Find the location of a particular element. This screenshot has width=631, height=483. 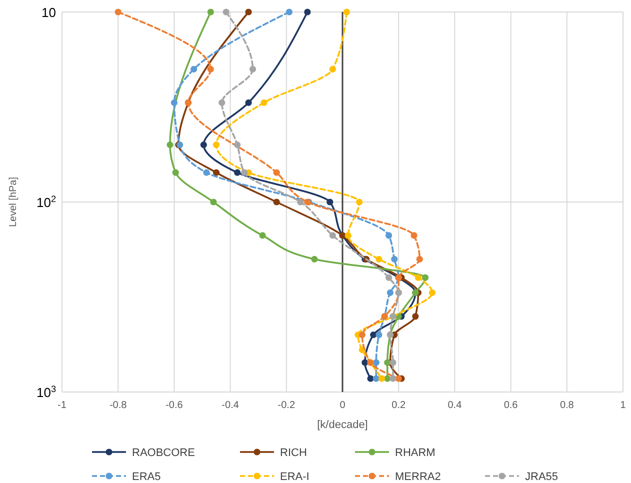

x-tick-label: -0.2 is located at coordinates (287, 405).